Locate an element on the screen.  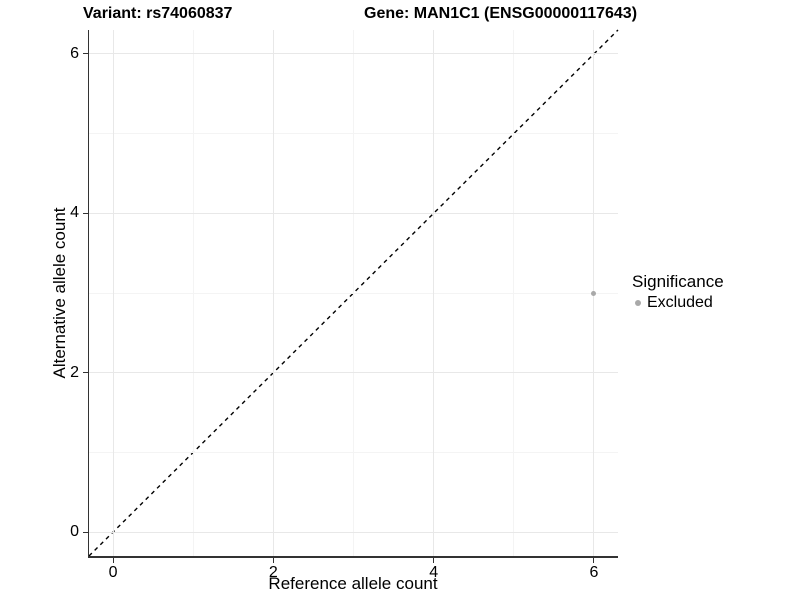
x-axis-line is located at coordinates (352, 557).